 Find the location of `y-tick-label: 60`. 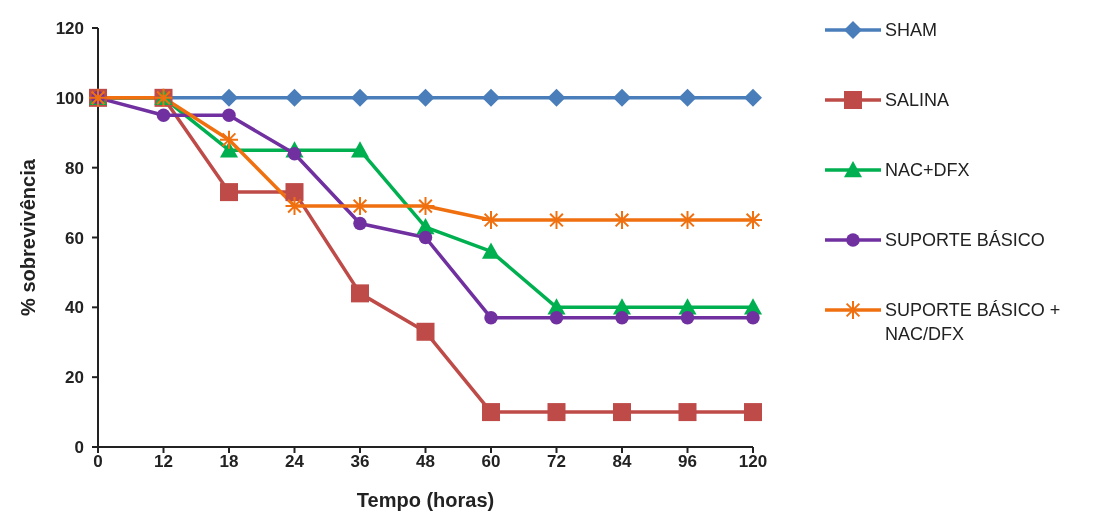

y-tick-label: 60 is located at coordinates (74, 238).